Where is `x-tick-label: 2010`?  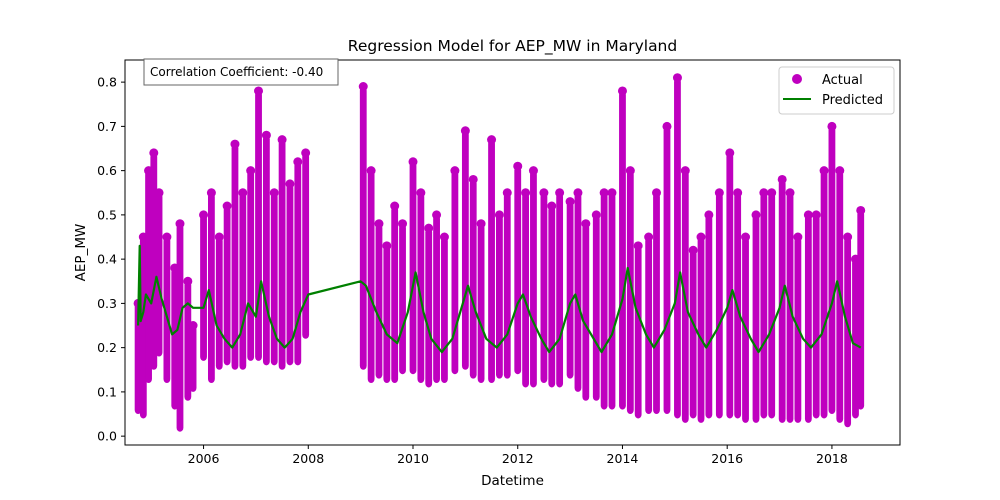 x-tick-label: 2010 is located at coordinates (413, 458).